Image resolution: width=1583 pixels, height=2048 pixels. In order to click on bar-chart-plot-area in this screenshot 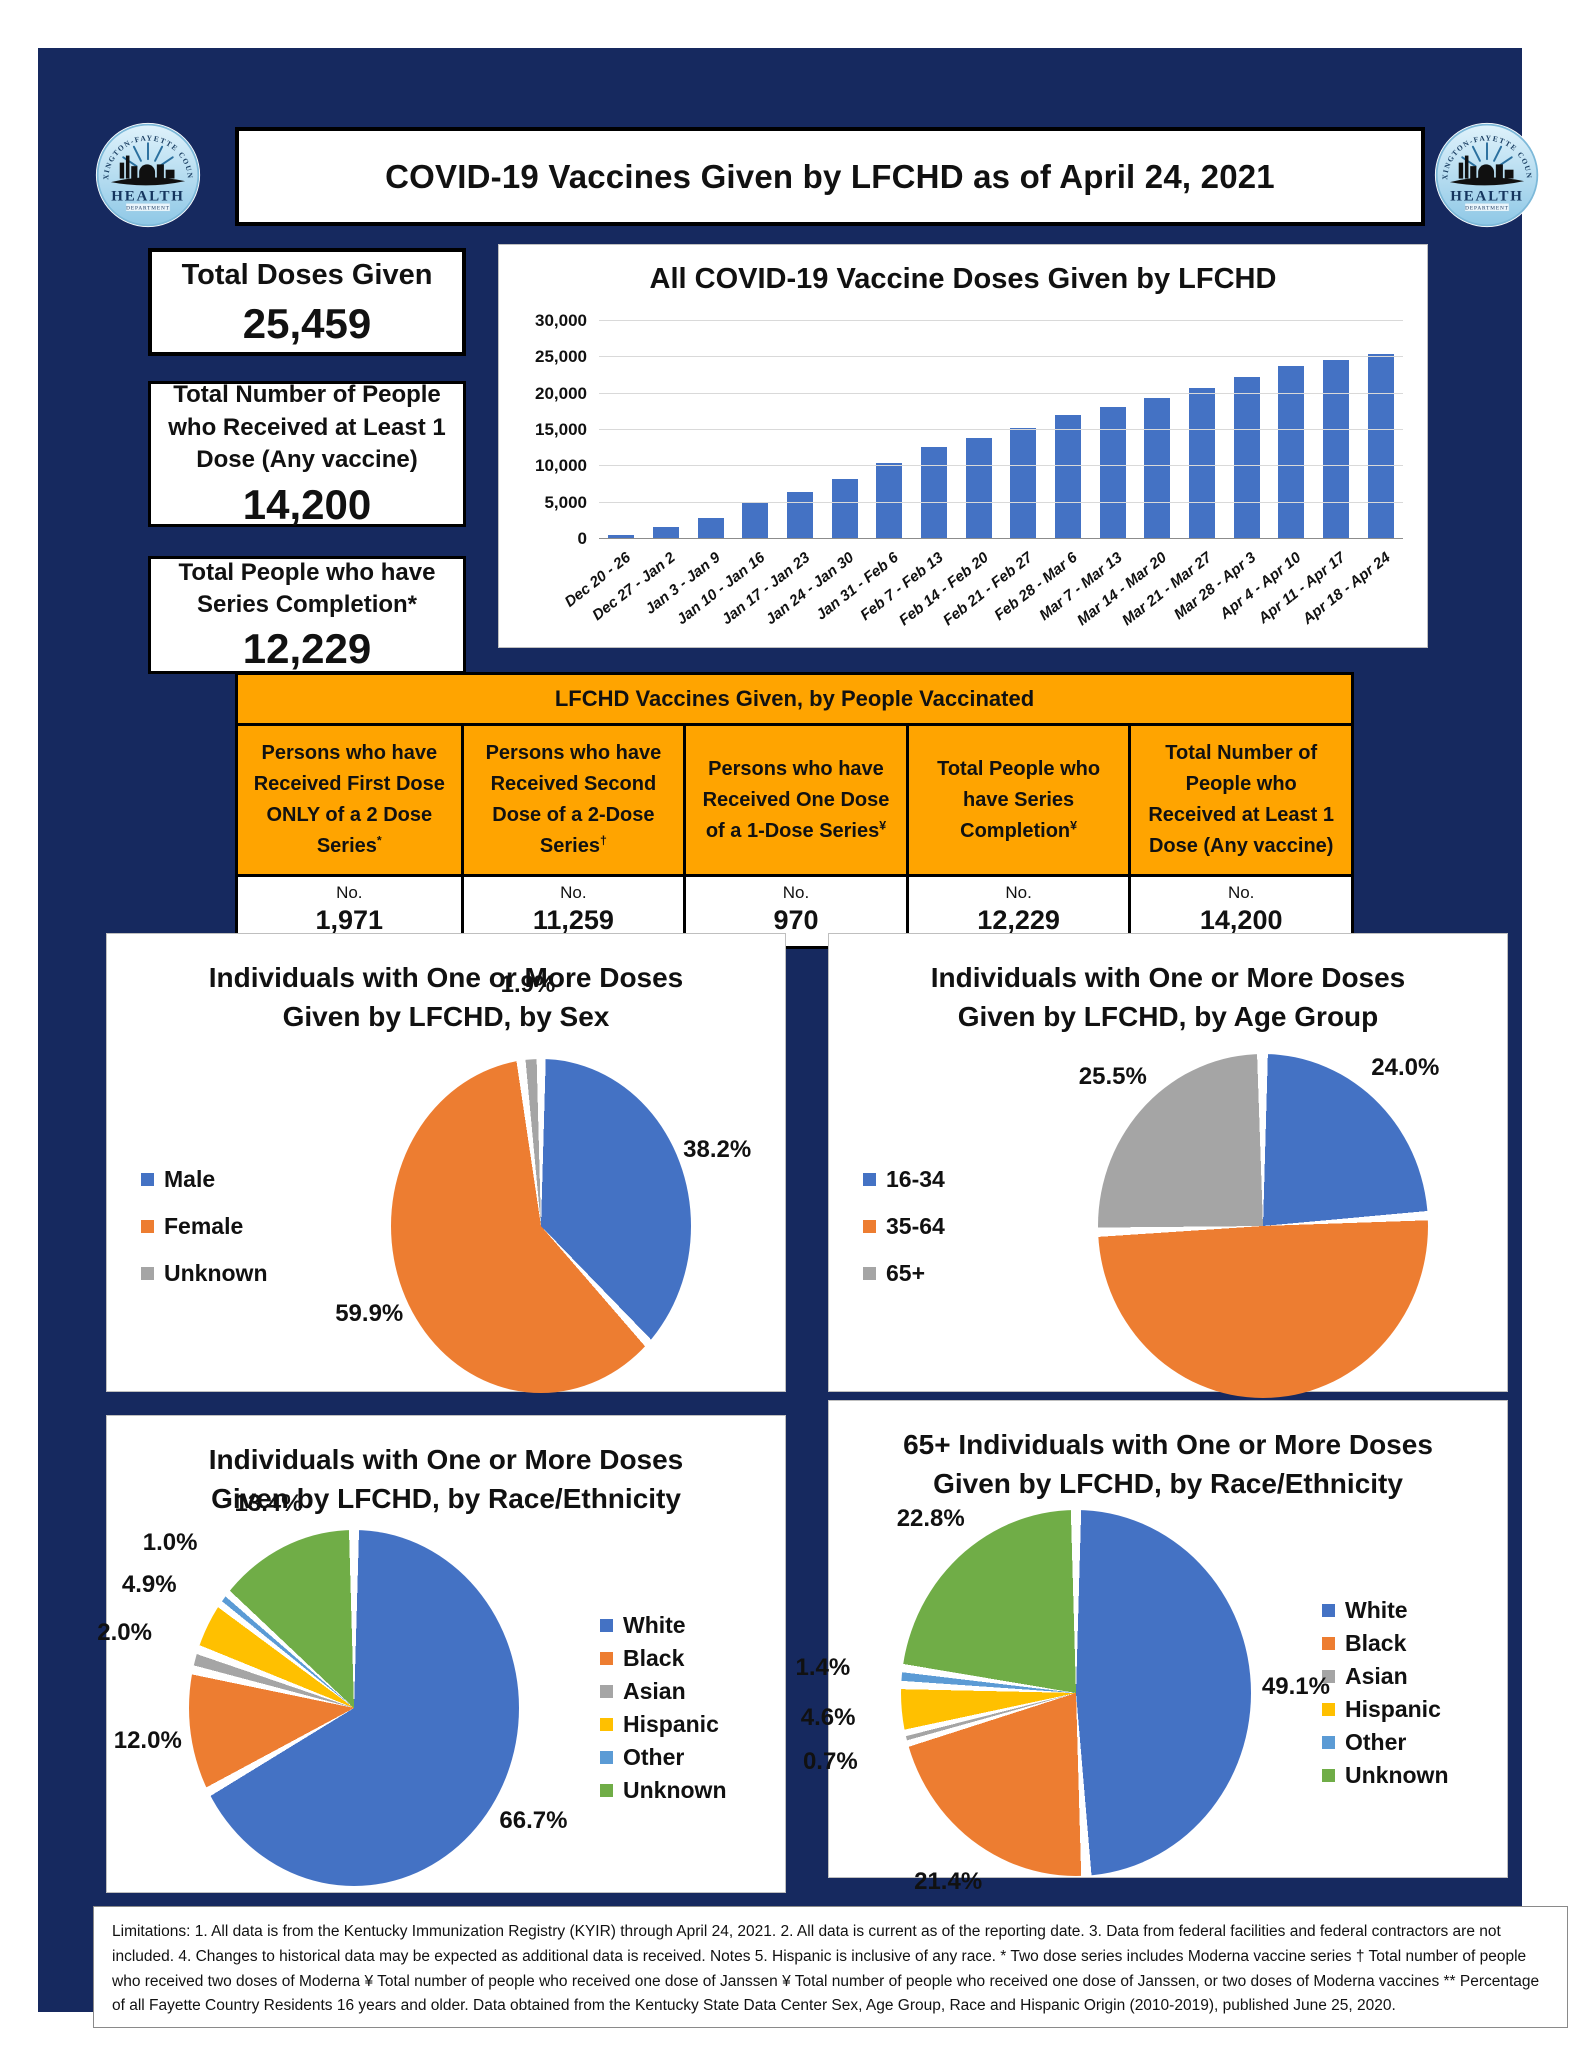, I will do `click(1001, 429)`.